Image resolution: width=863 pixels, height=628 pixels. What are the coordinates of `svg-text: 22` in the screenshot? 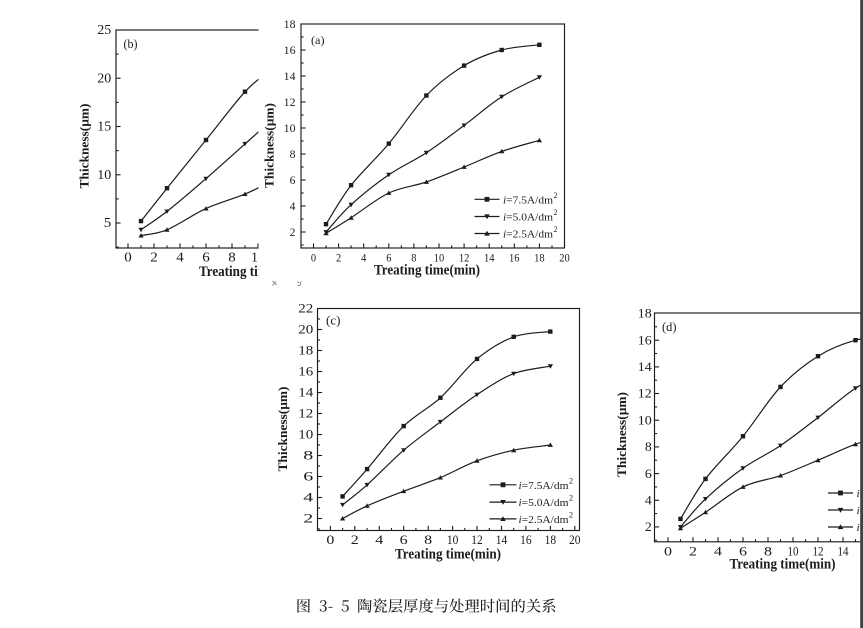 It's located at (305, 309).